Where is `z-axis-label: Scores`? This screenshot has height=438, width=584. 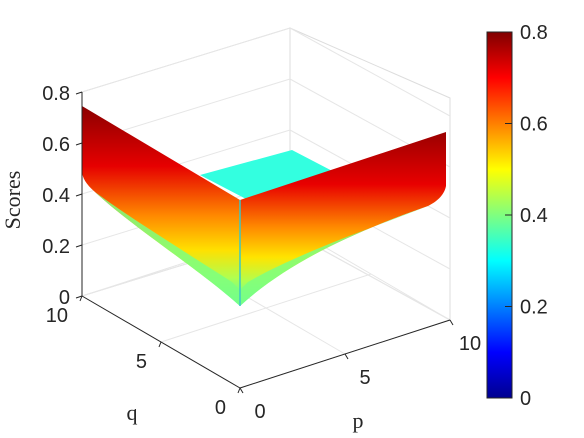
z-axis-label: Scores is located at coordinates (12, 200).